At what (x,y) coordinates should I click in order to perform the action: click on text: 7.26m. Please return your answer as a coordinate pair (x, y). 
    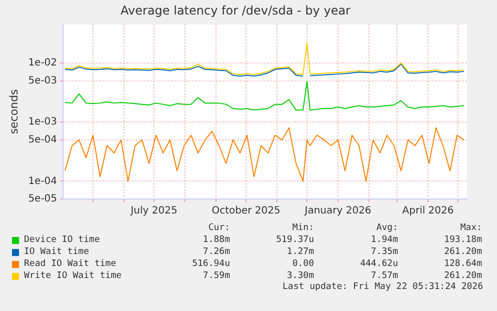
    Looking at the image, I should click on (216, 252).